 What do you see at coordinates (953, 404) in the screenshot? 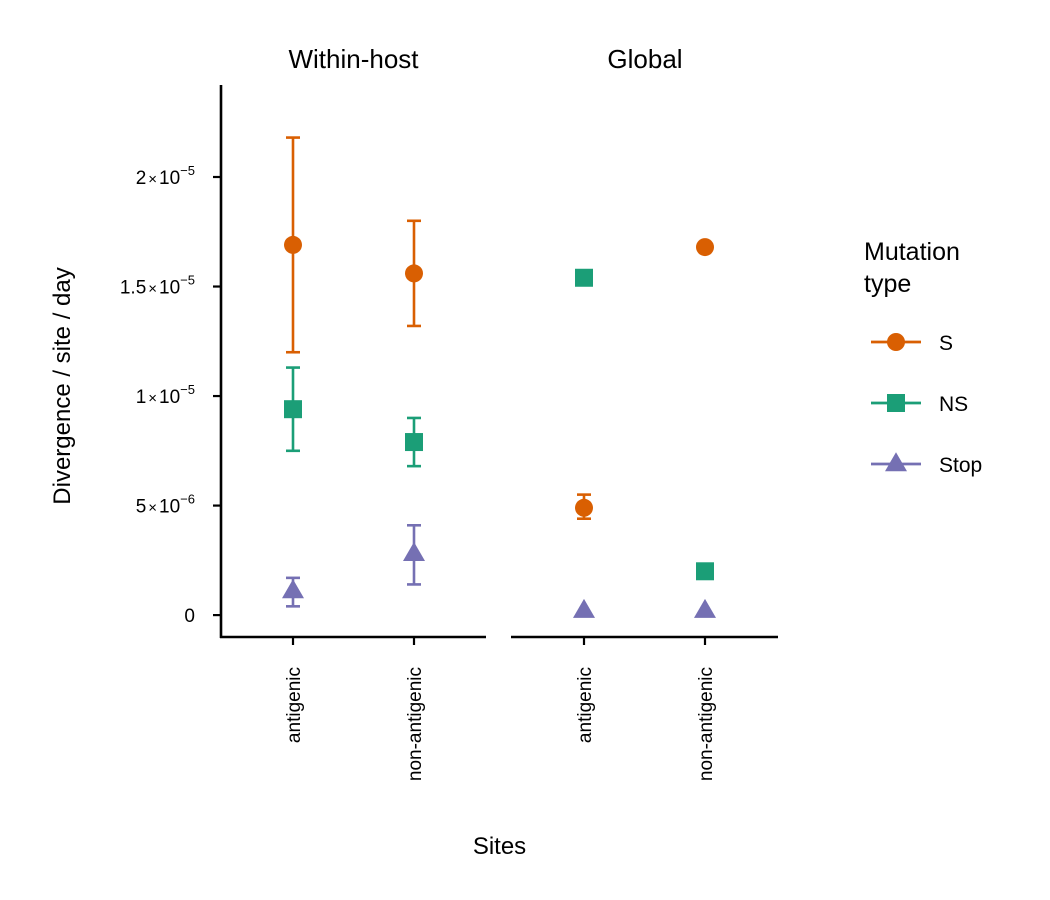
I see `legend-label: NS` at bounding box center [953, 404].